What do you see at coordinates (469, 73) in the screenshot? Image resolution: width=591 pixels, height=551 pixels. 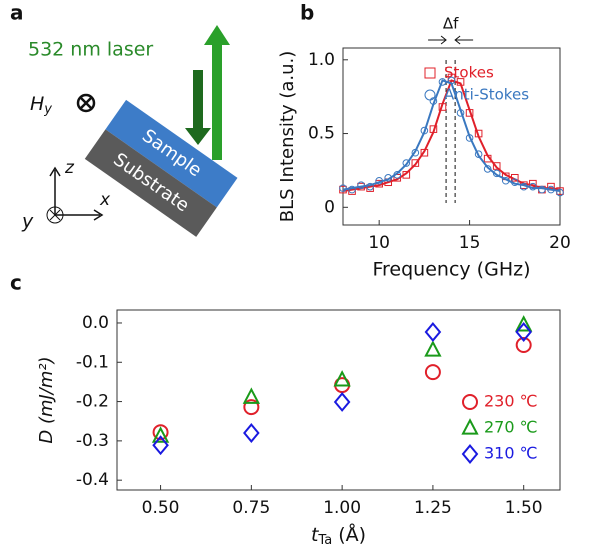 I see `legend-label: Stokes` at bounding box center [469, 73].